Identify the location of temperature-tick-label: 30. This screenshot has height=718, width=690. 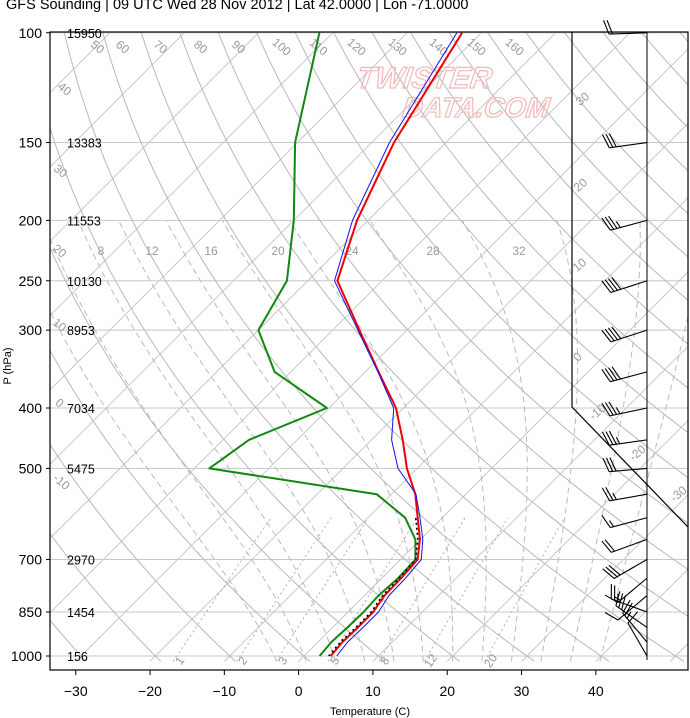
(522, 691).